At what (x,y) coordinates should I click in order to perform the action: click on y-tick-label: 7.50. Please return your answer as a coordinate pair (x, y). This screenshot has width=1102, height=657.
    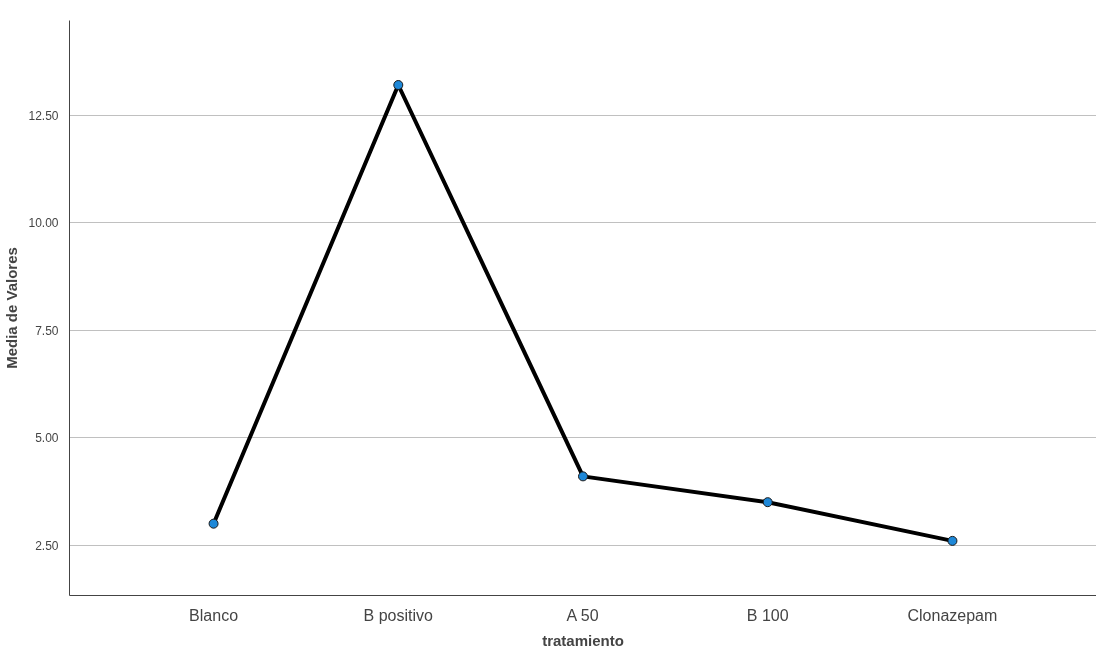
    Looking at the image, I should click on (47, 330).